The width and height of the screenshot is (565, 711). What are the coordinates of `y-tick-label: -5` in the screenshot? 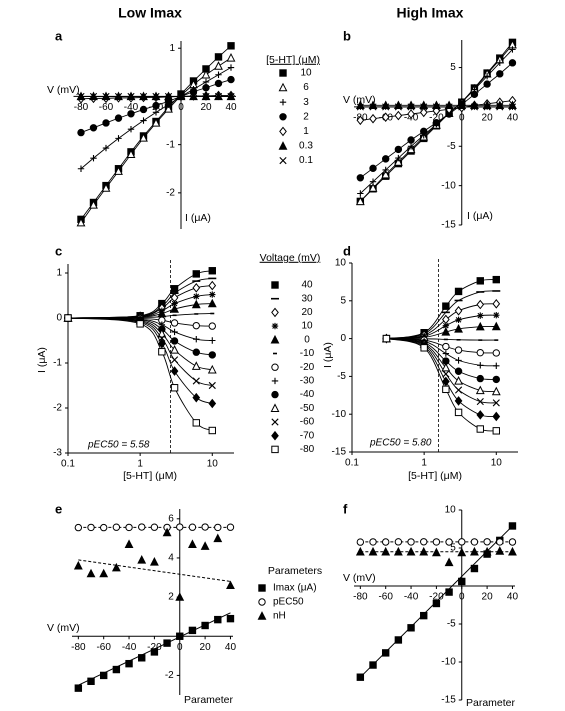 It's located at (451, 624).